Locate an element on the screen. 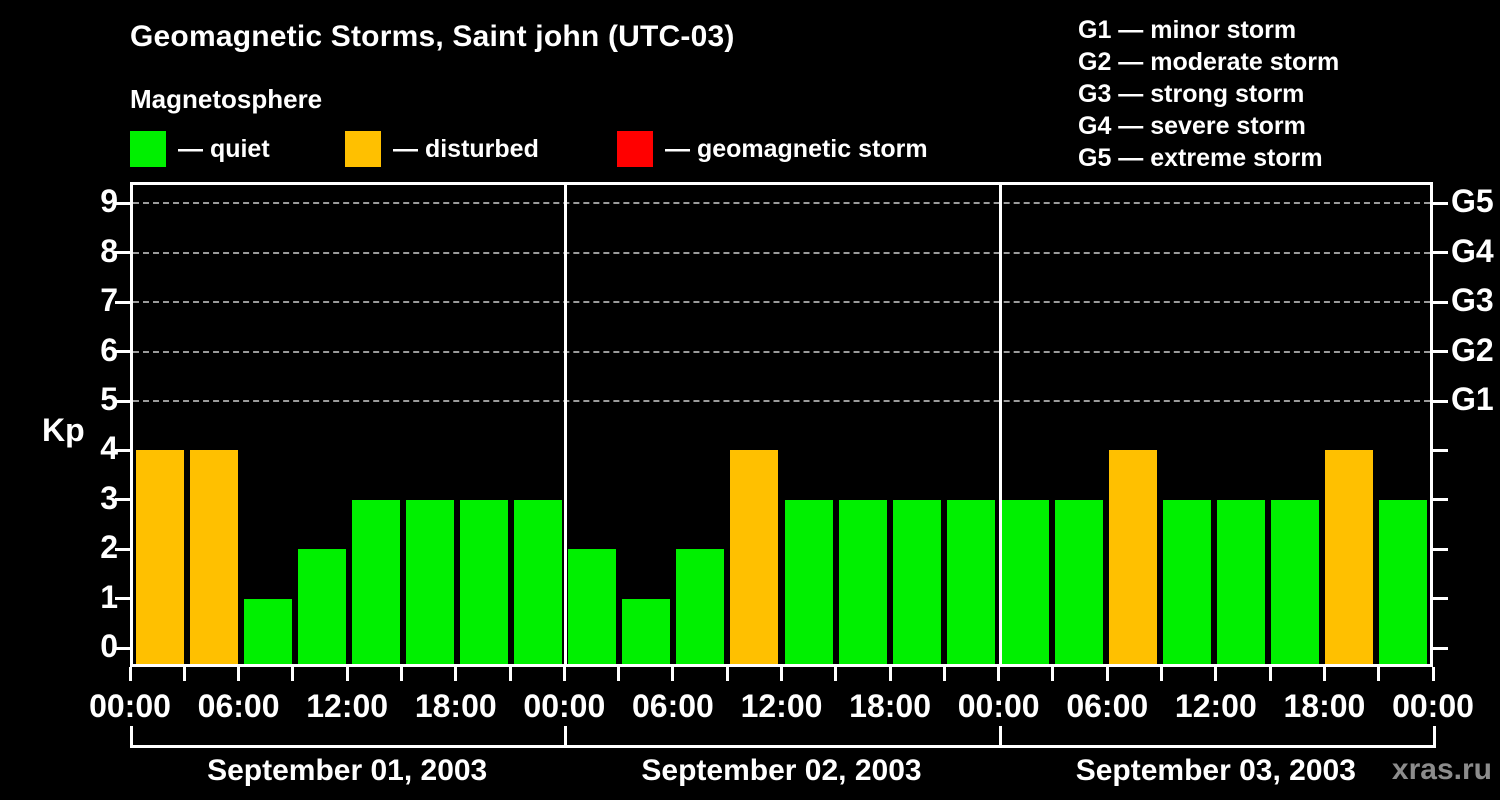 The image size is (1500, 800). y-tick-label-6: 6 is located at coordinates (109, 349).